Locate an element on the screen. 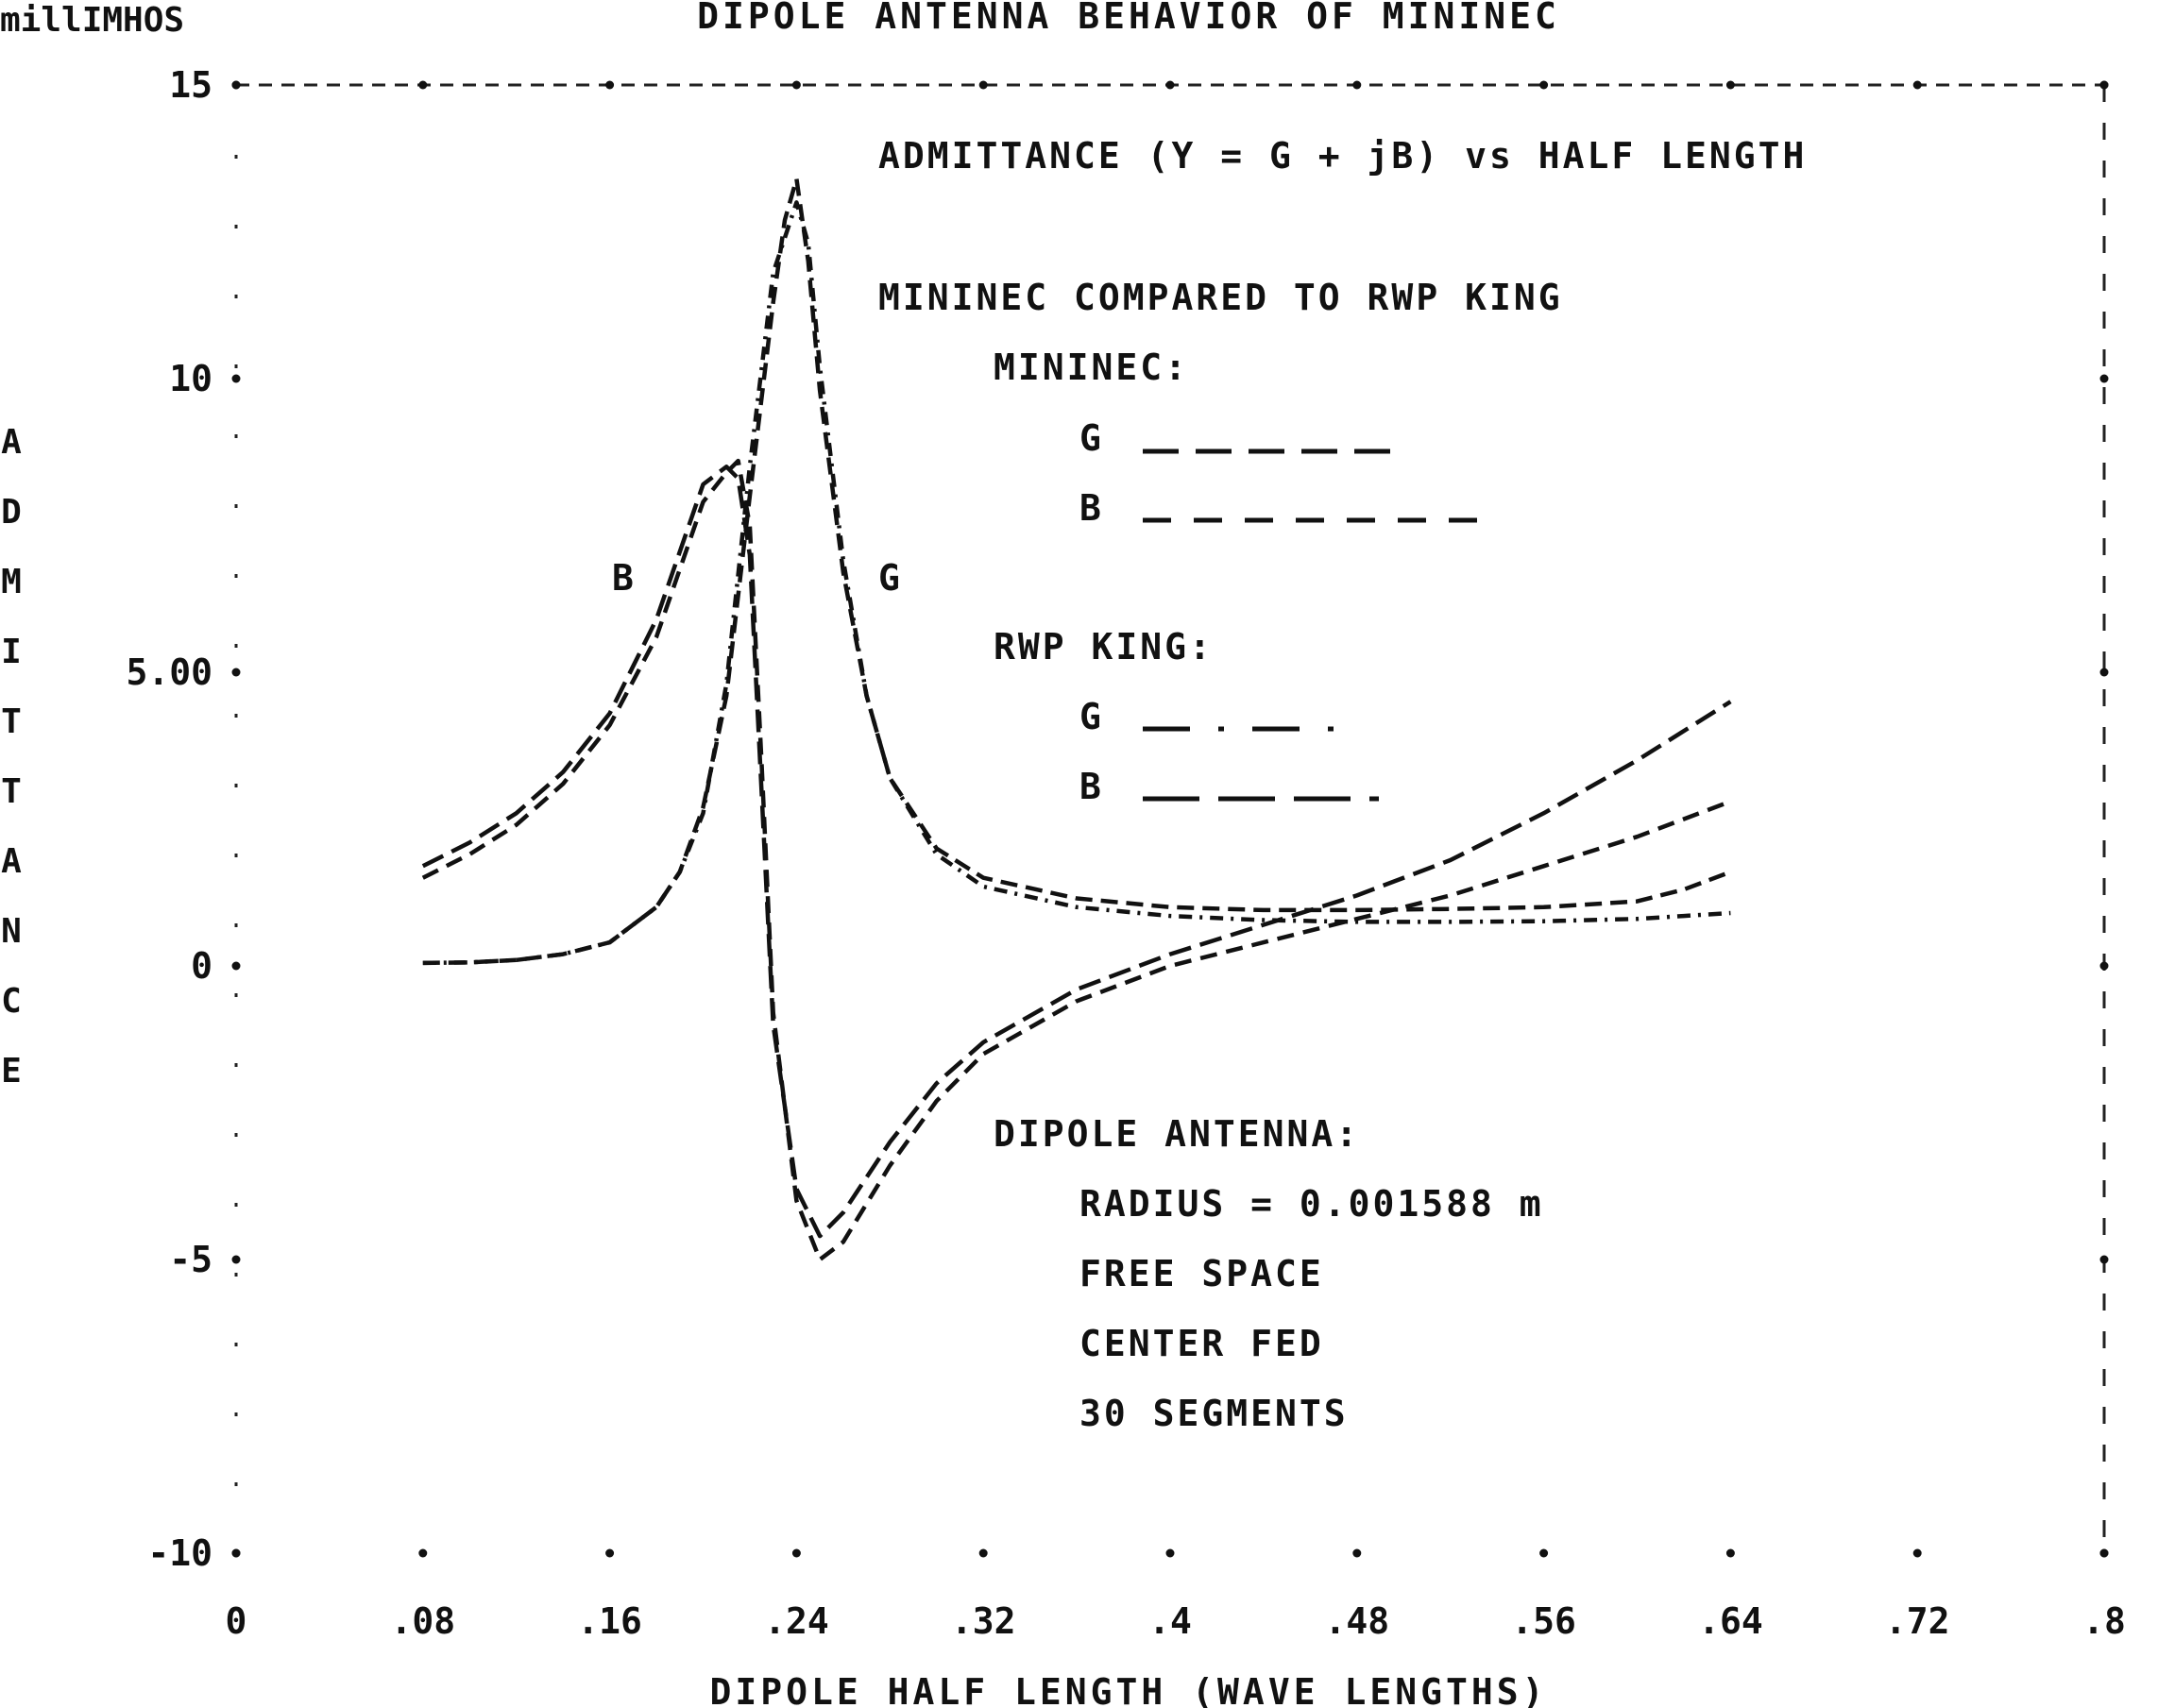 This screenshot has height=1708, width=2158. y-label-letter-5: T is located at coordinates (11, 791).